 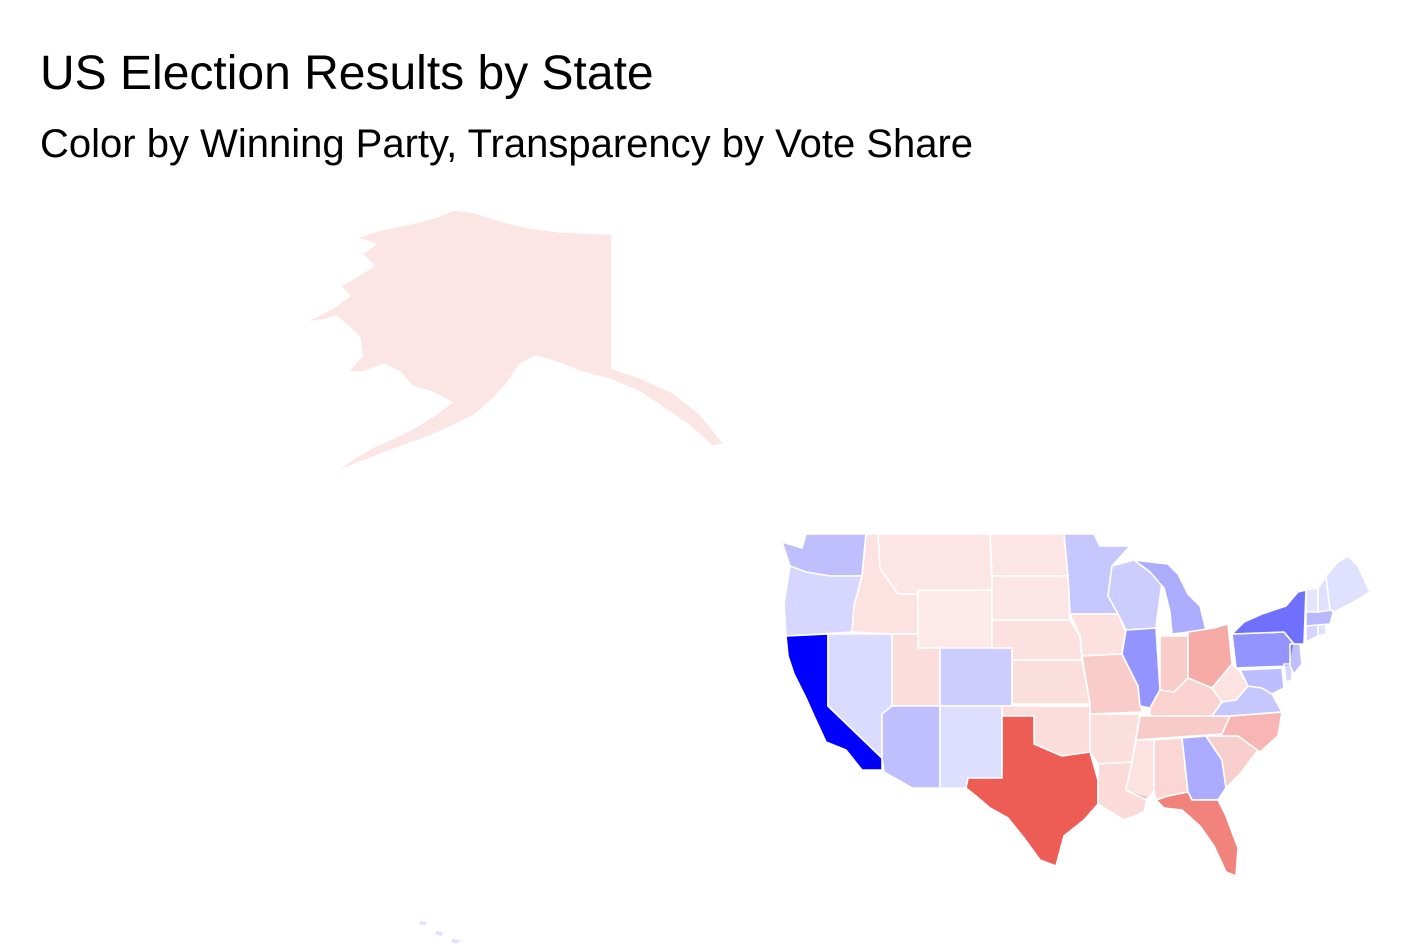 What do you see at coordinates (971, 747) in the screenshot?
I see `state-NM` at bounding box center [971, 747].